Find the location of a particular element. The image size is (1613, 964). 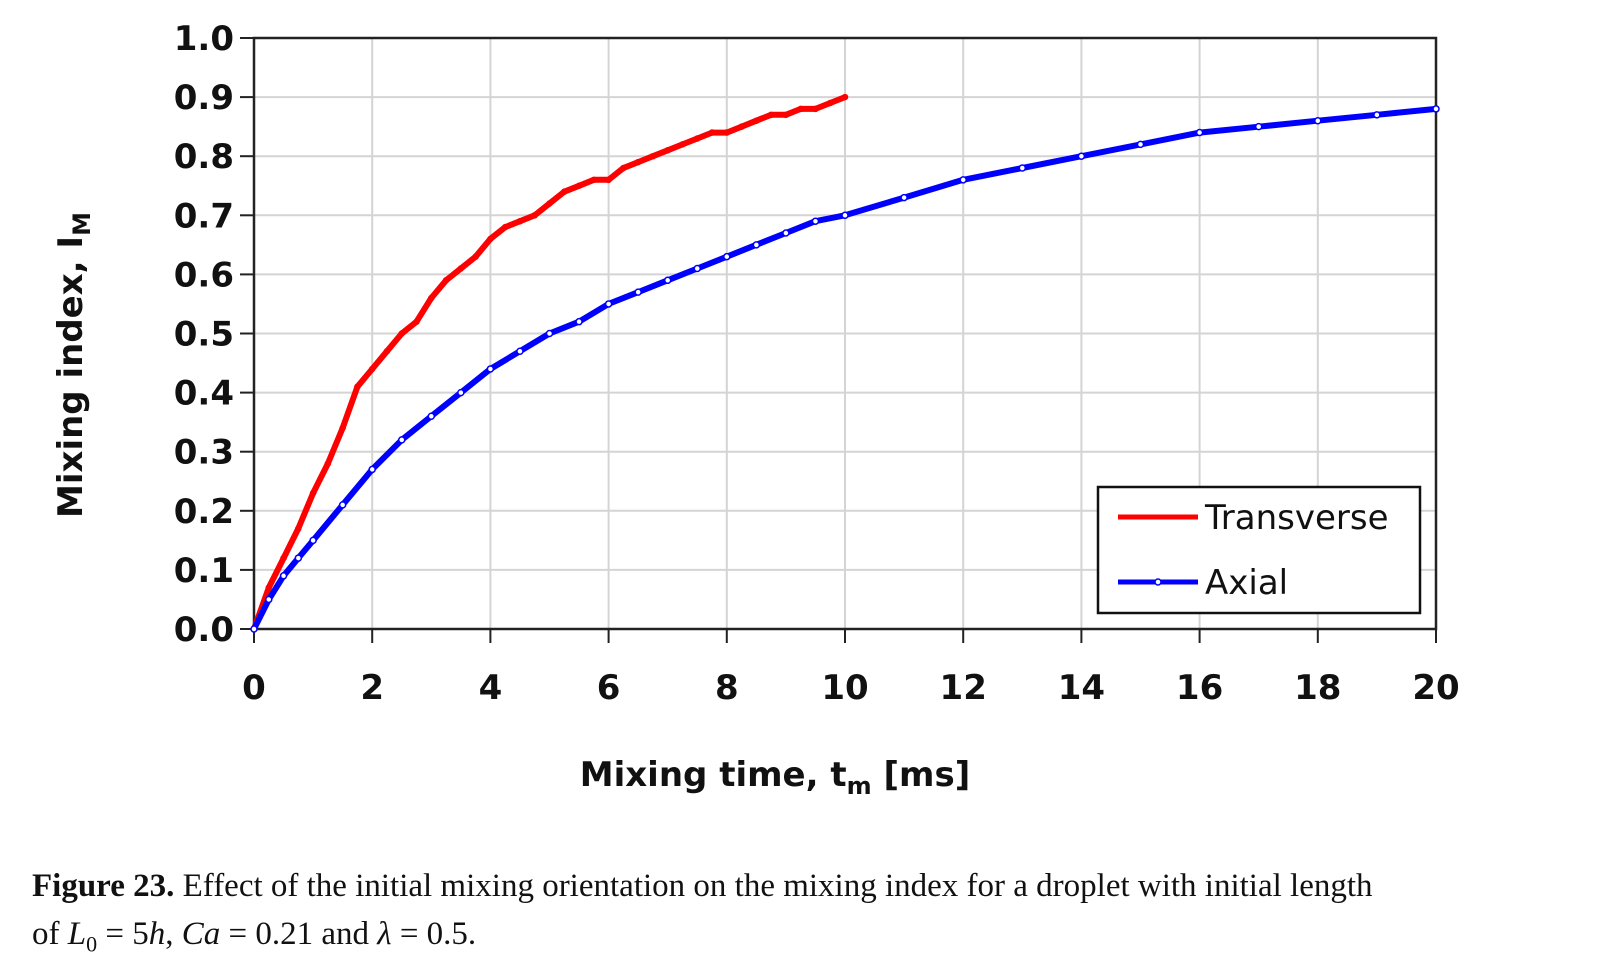

caption-lambda-symbol: λ is located at coordinates (384, 934).